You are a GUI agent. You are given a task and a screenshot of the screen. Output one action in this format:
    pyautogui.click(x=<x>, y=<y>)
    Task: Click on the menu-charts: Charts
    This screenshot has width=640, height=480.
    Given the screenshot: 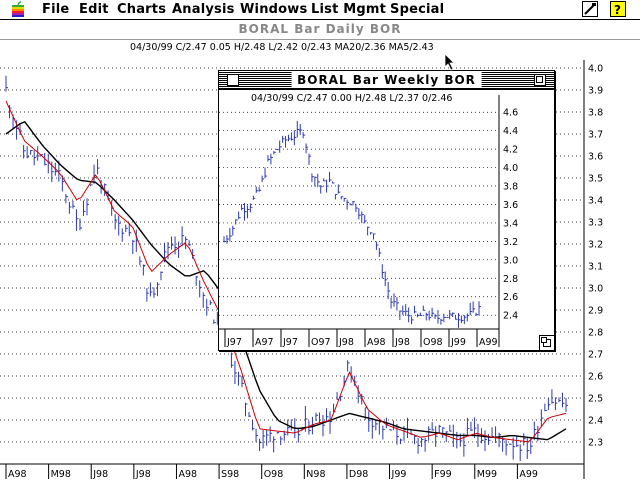 What is the action you would take?
    pyautogui.click(x=142, y=9)
    